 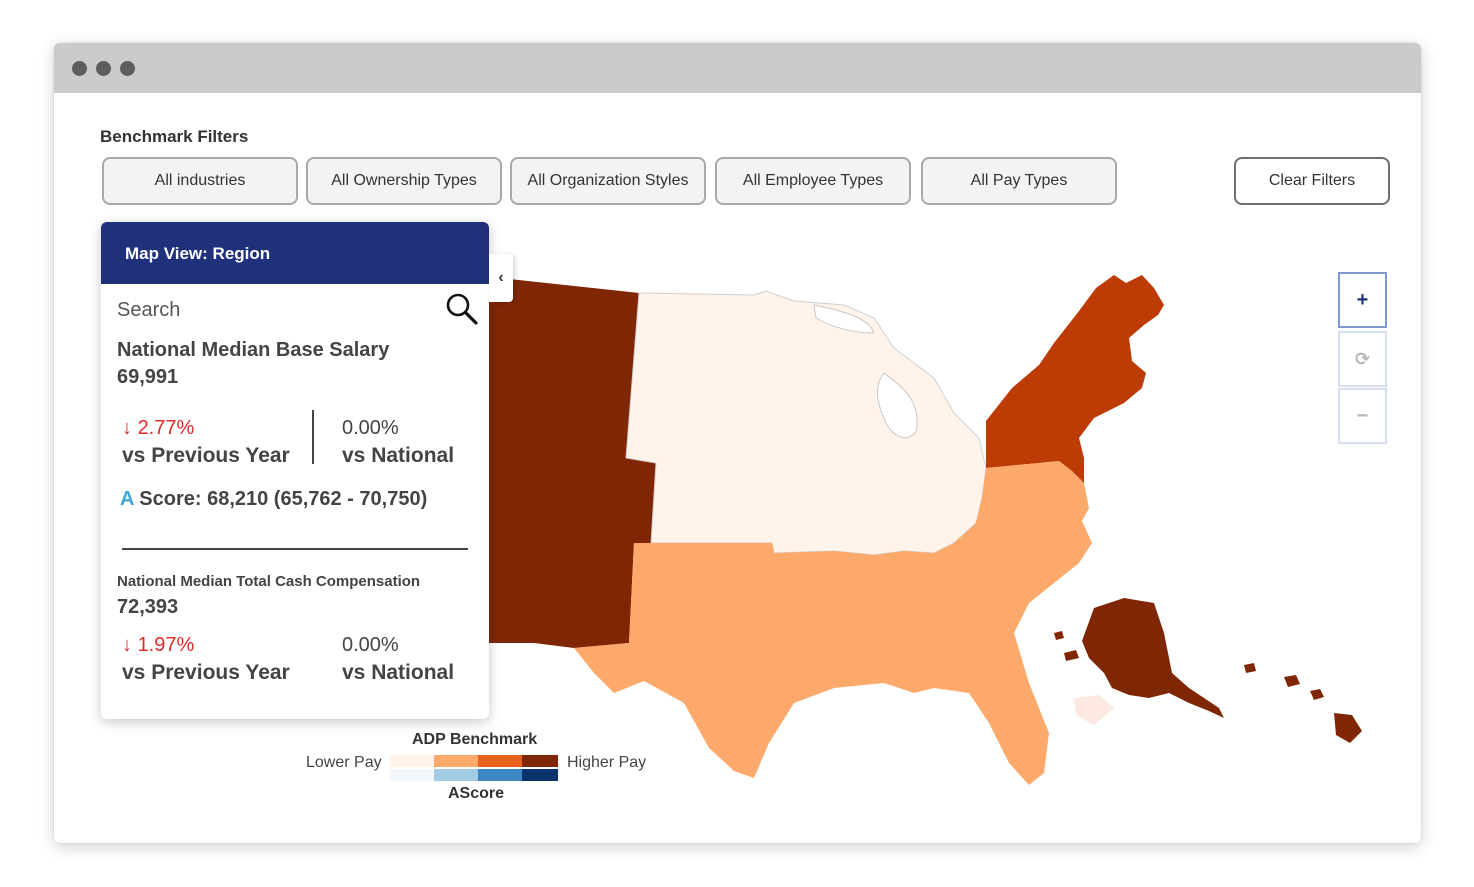 I want to click on region-alaska, so click(x=1153, y=658).